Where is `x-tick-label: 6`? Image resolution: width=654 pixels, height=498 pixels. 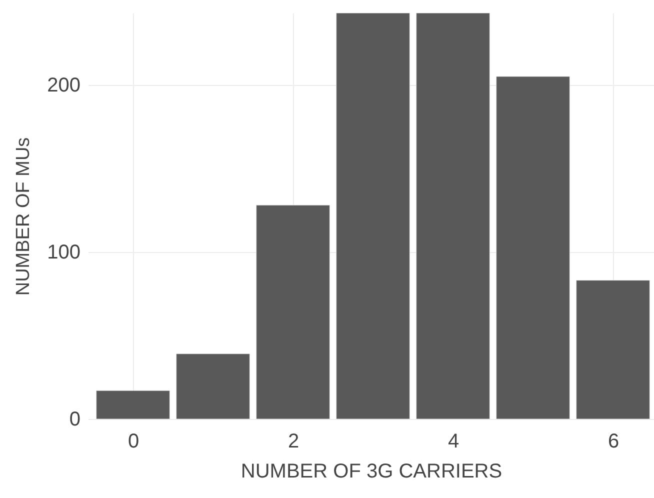
x-tick-label: 6 is located at coordinates (614, 441).